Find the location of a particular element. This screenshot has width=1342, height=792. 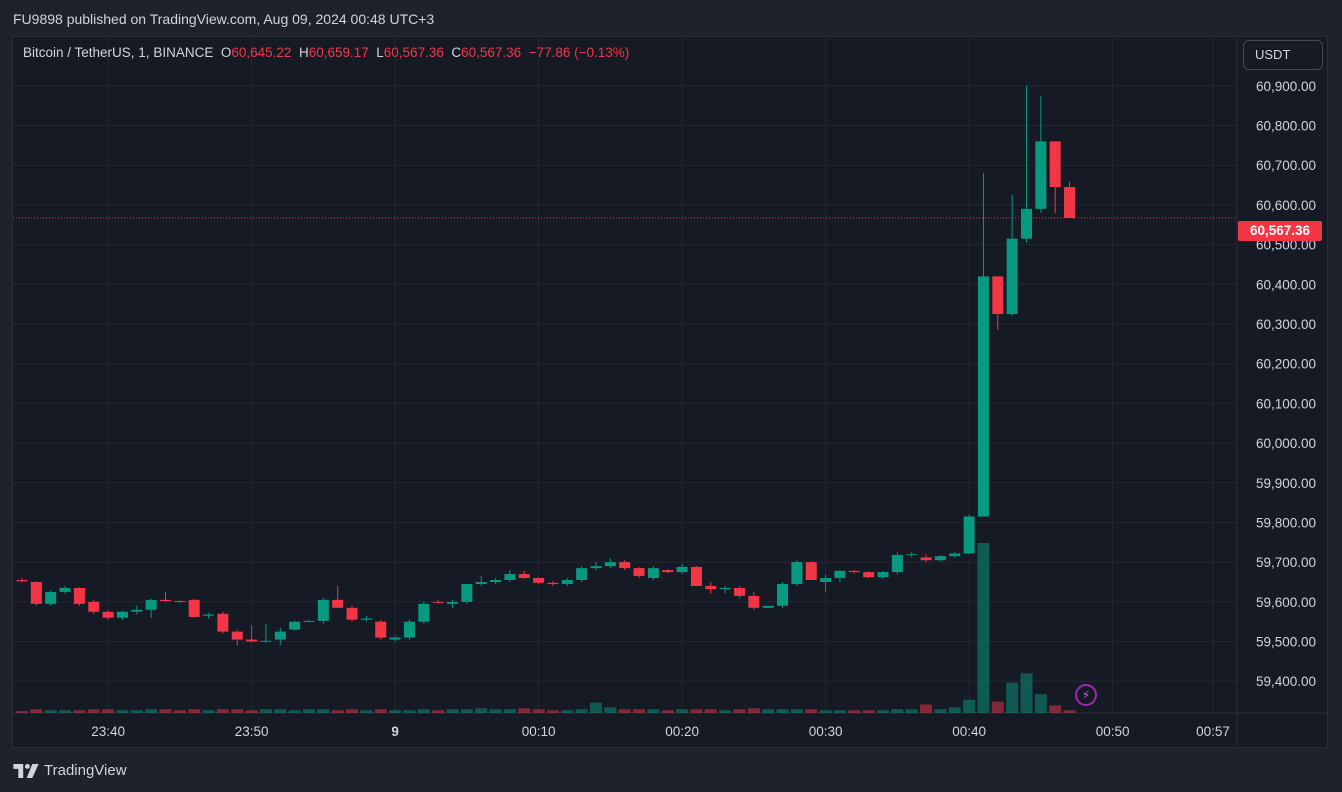

x-tick-label: 00:30 is located at coordinates (826, 731).